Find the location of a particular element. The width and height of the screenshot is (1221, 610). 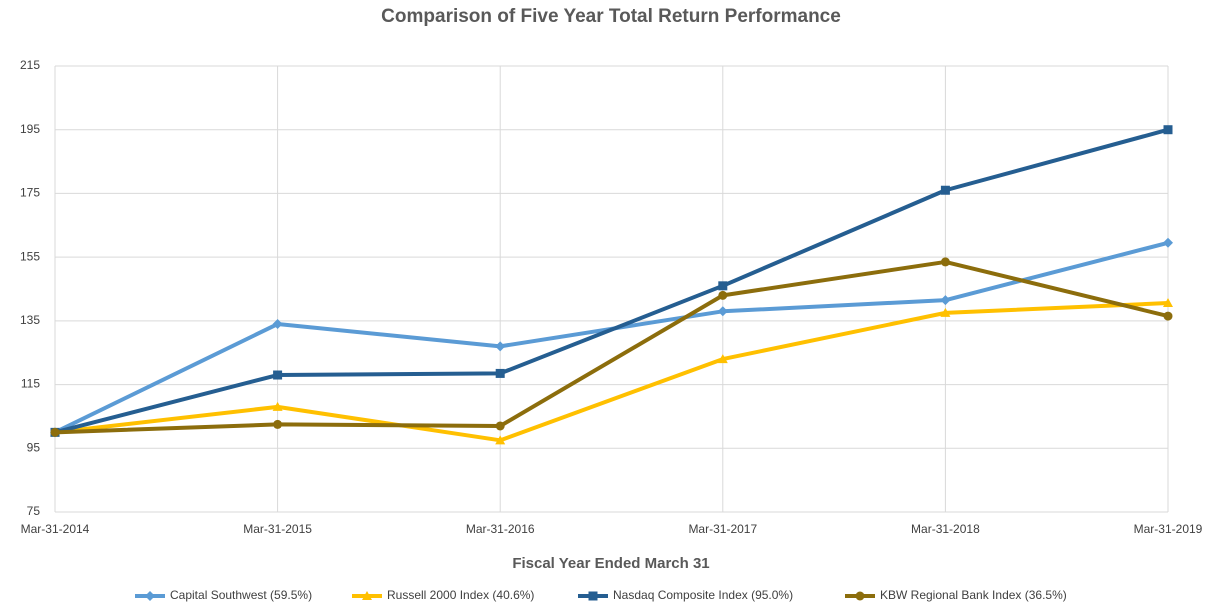

legend-label: Capital Southwest (59.5%) is located at coordinates (241, 595).